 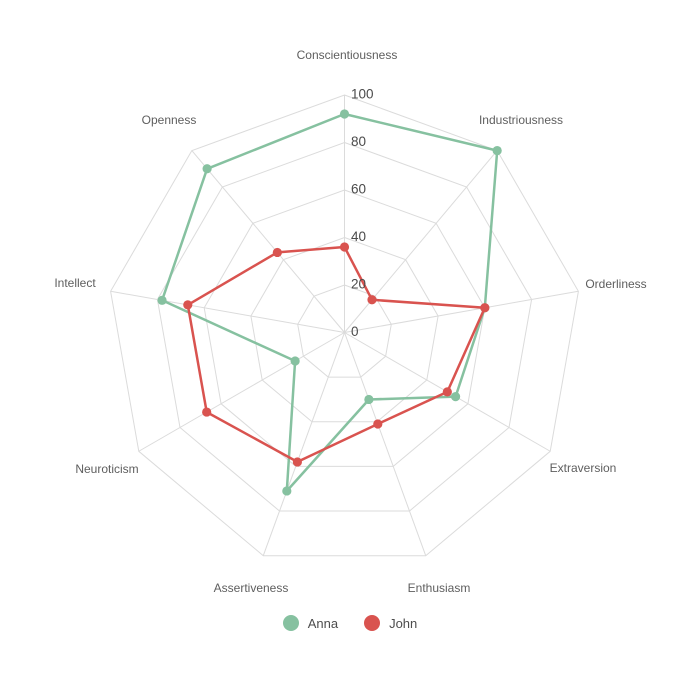 I want to click on legend-item-john: John, so click(x=390, y=623).